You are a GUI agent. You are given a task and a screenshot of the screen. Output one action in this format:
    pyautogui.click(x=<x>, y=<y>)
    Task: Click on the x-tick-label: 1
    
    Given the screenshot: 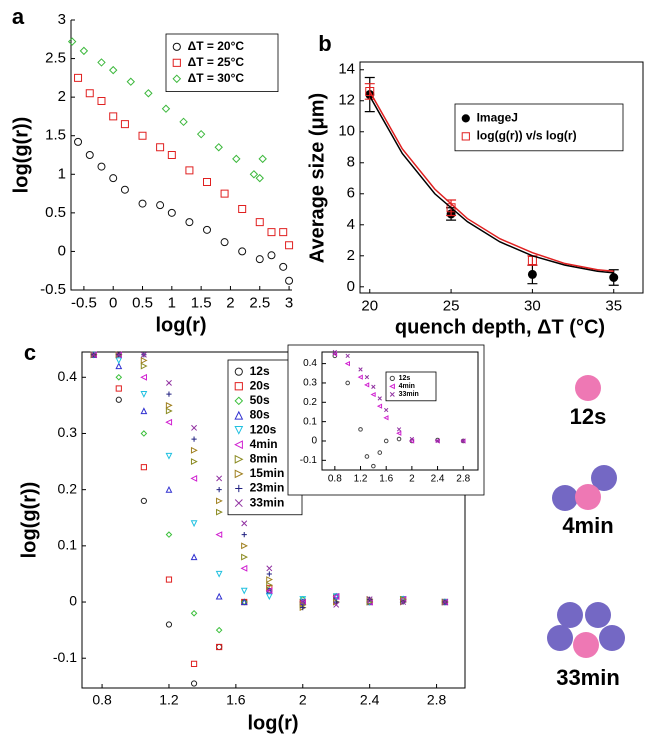 What is the action you would take?
    pyautogui.click(x=172, y=302)
    